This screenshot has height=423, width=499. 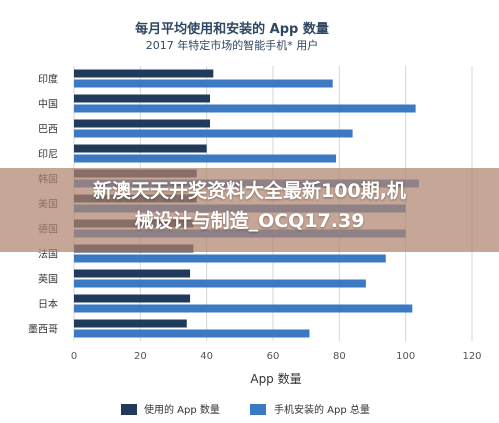 I want to click on x-tick-label: 40, so click(x=206, y=356).